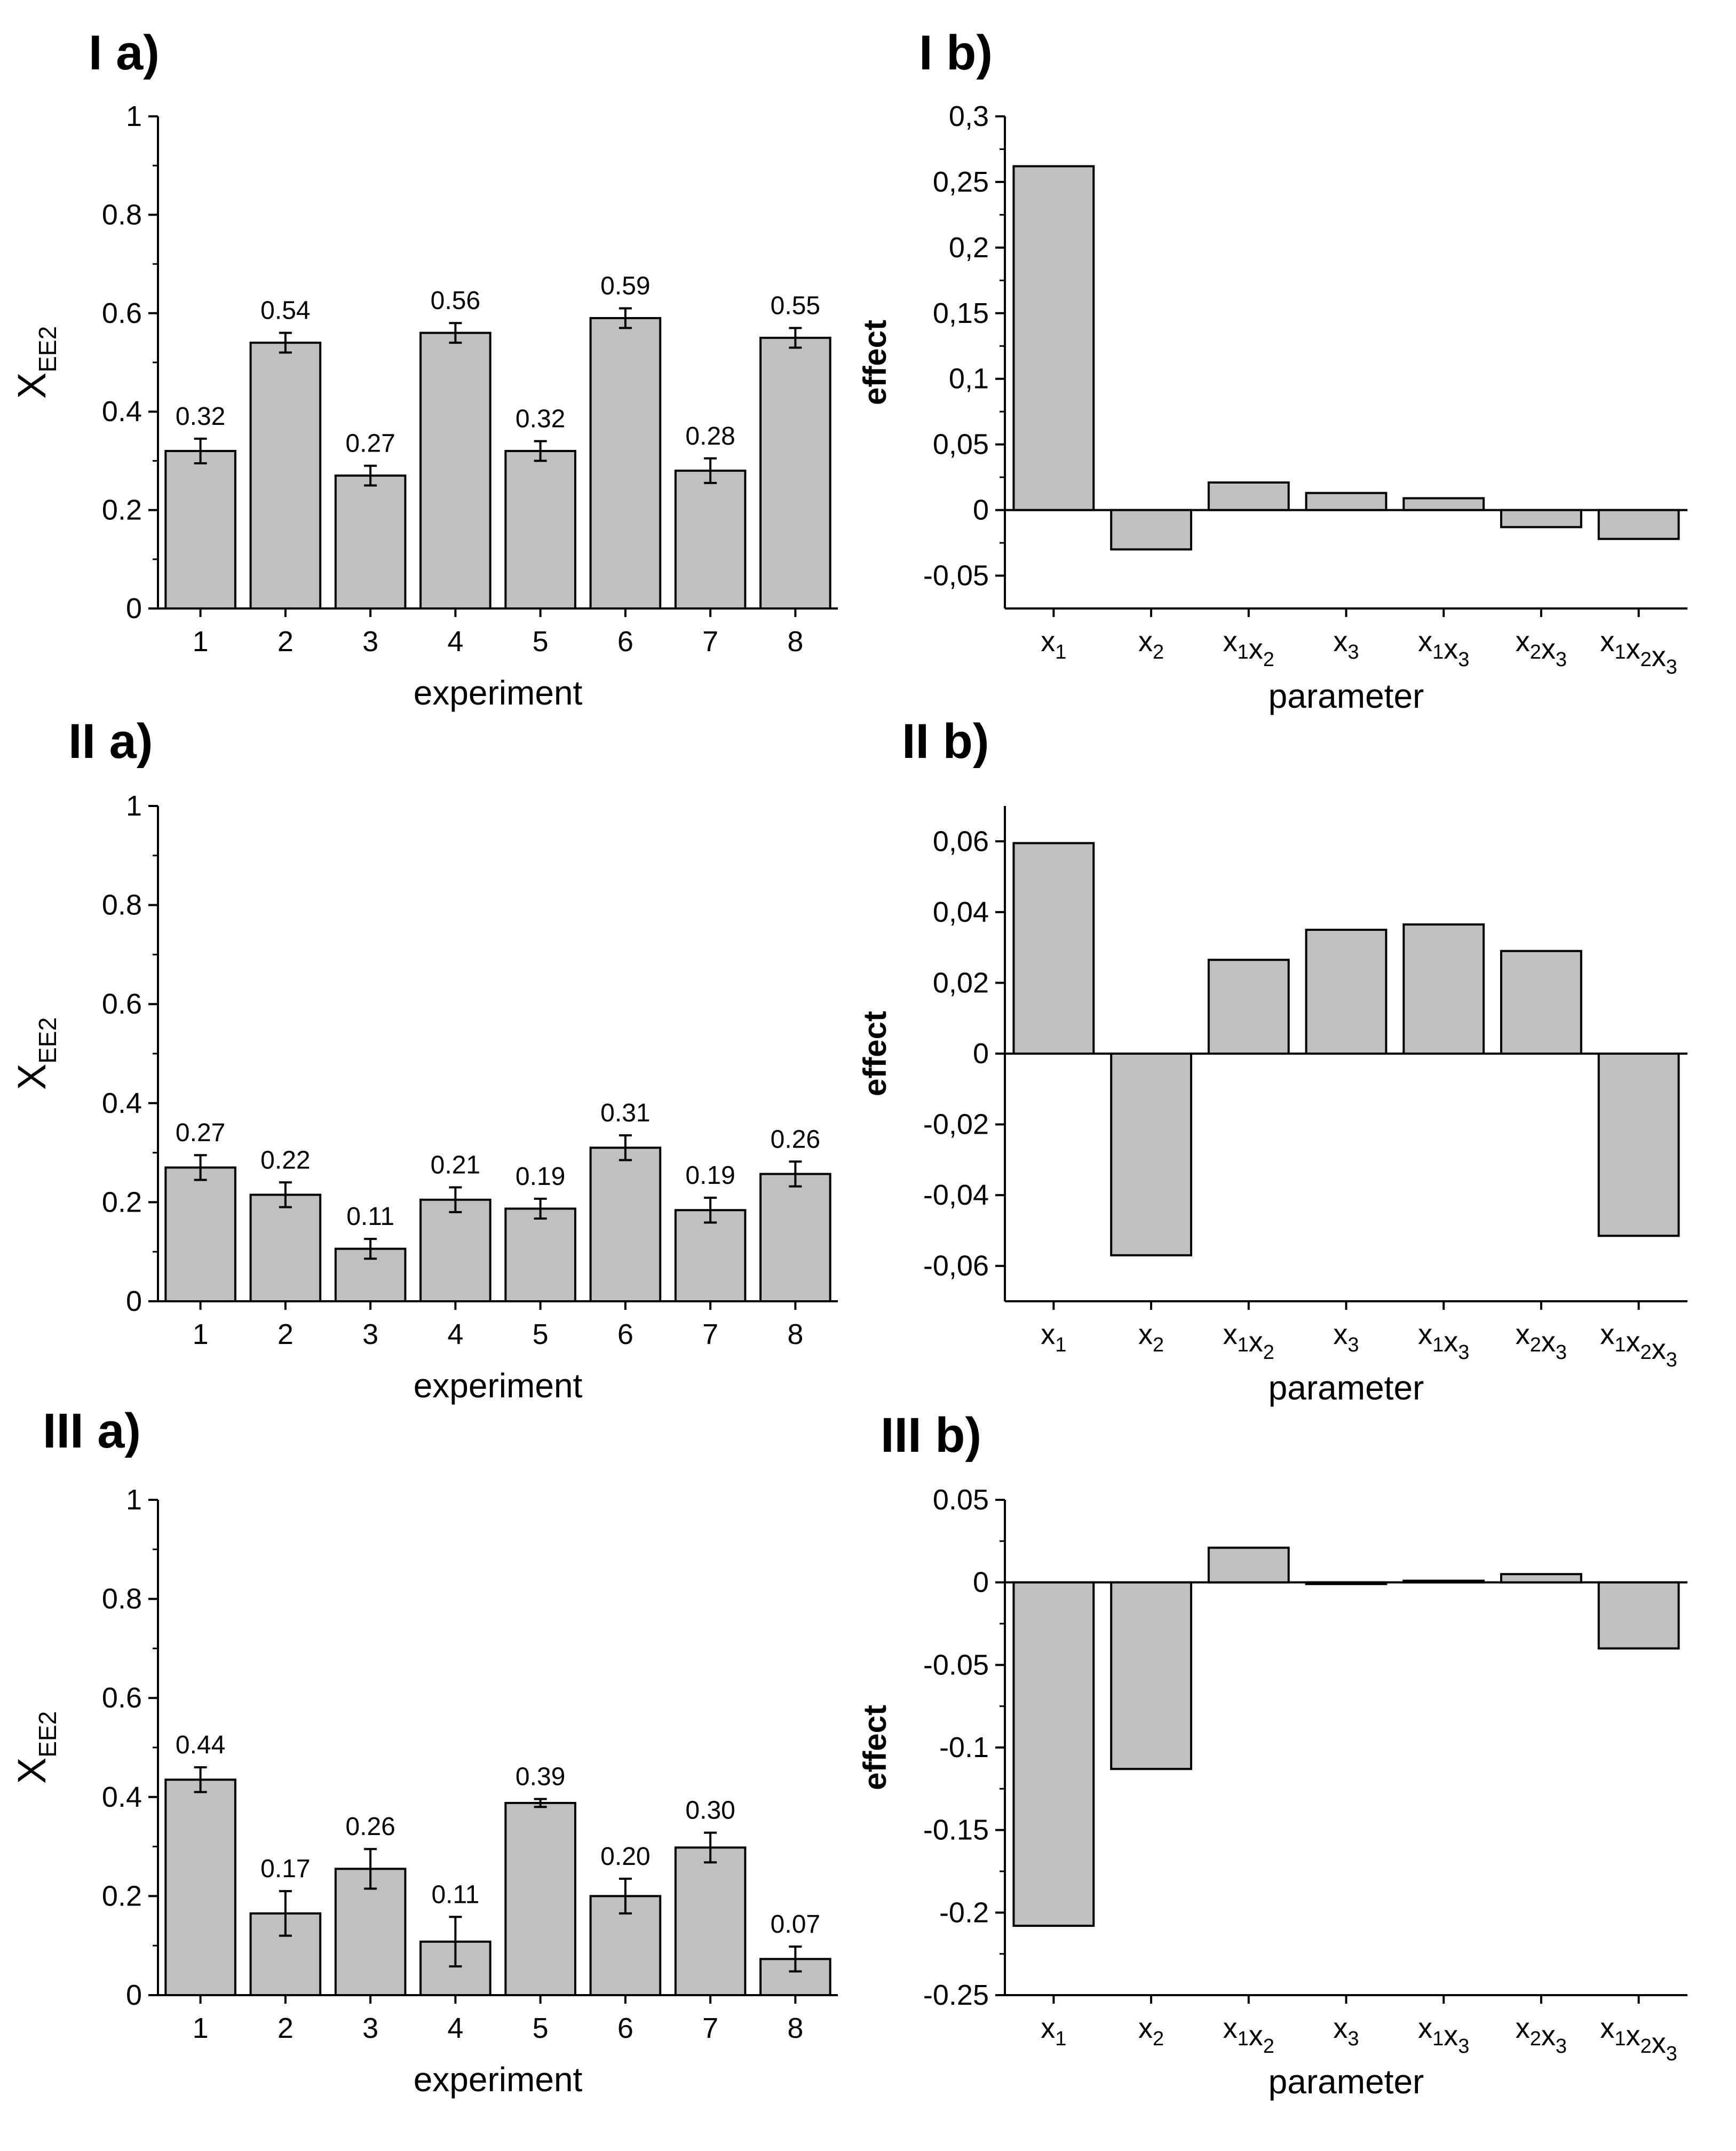 This screenshot has width=1736, height=2151. What do you see at coordinates (964, 1912) in the screenshot?
I see `y-tick-label: -0.2` at bounding box center [964, 1912].